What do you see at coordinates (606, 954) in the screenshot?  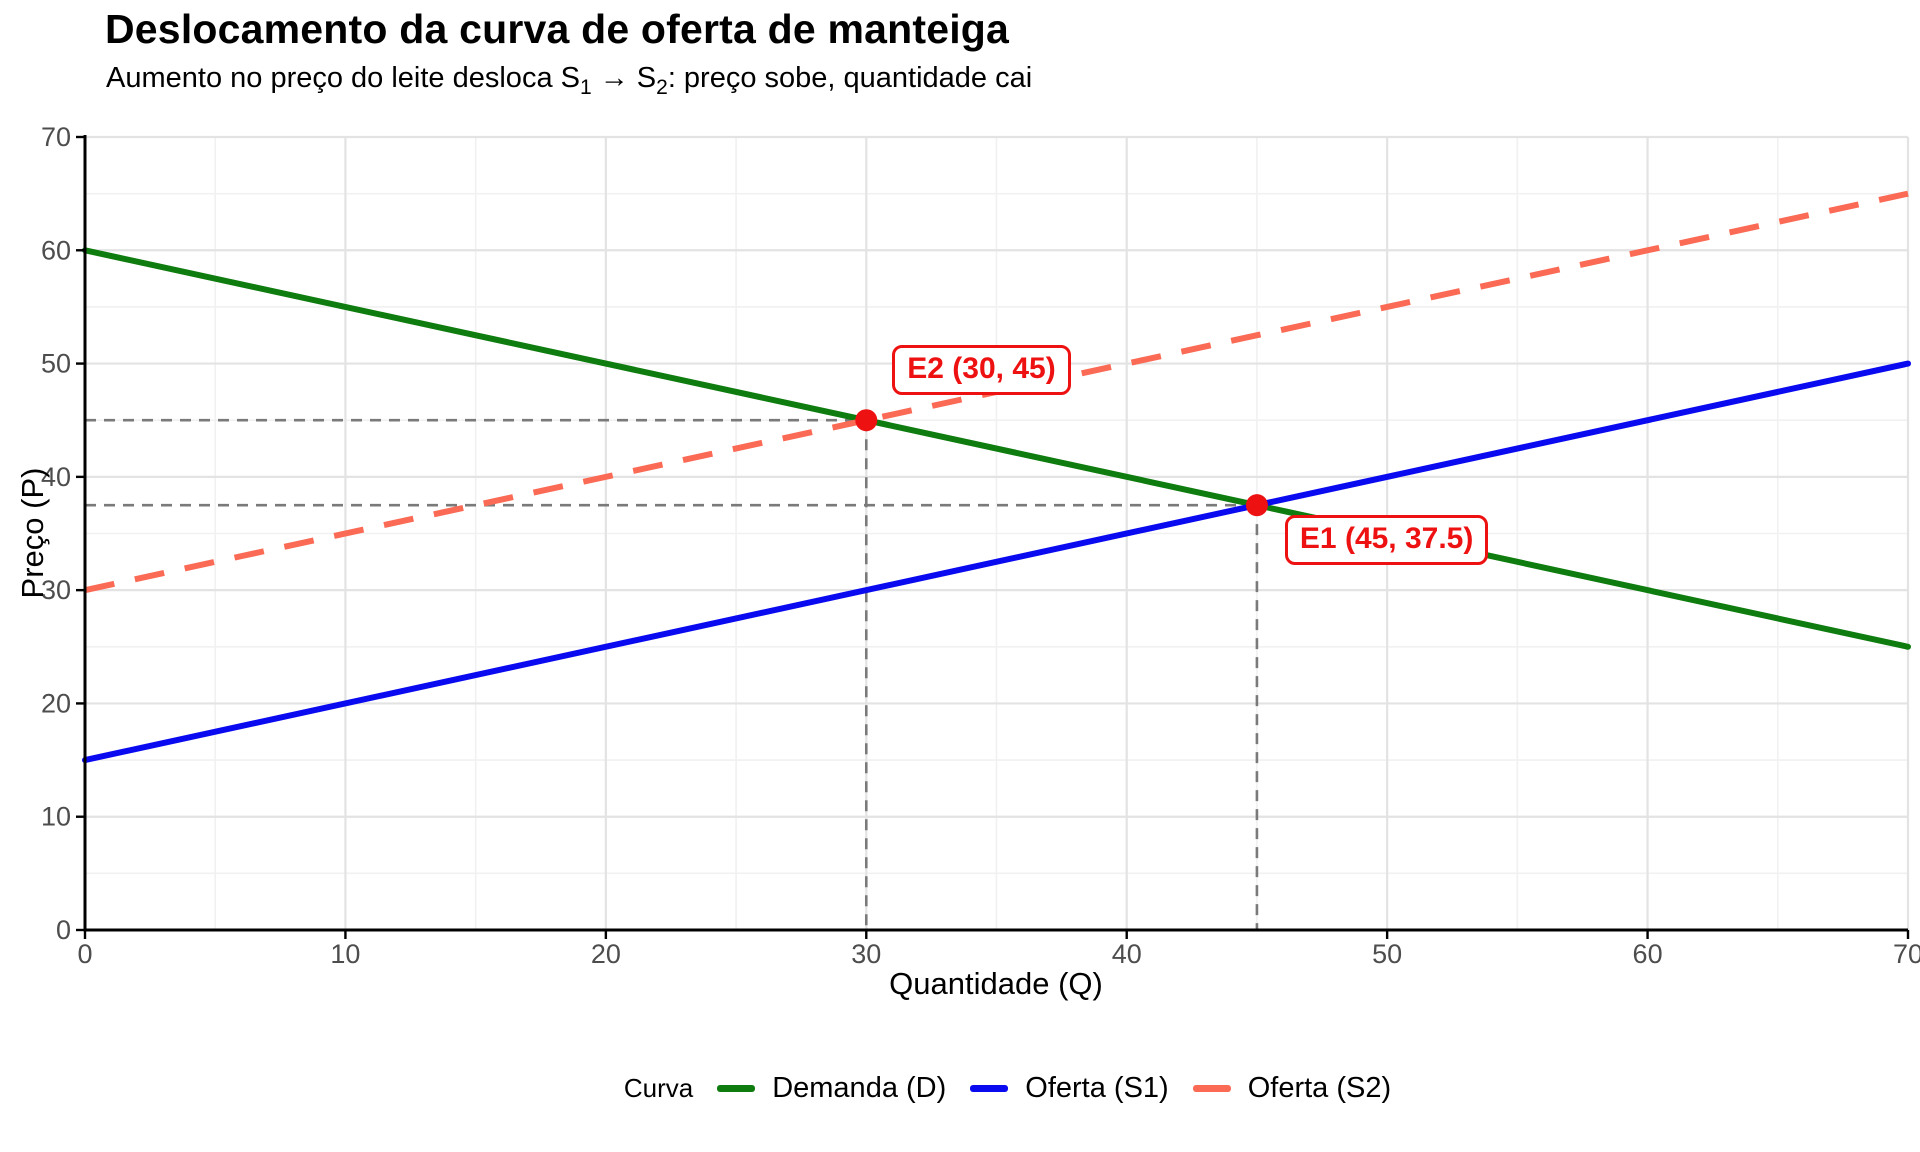 I see `x-tick-label: 20` at bounding box center [606, 954].